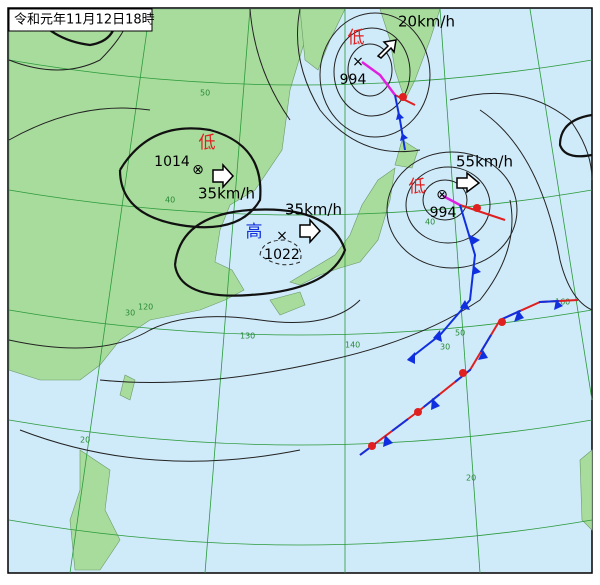 The image size is (600, 585). Describe the element at coordinates (145, 307) in the screenshot. I see `grid-label: 120` at that location.